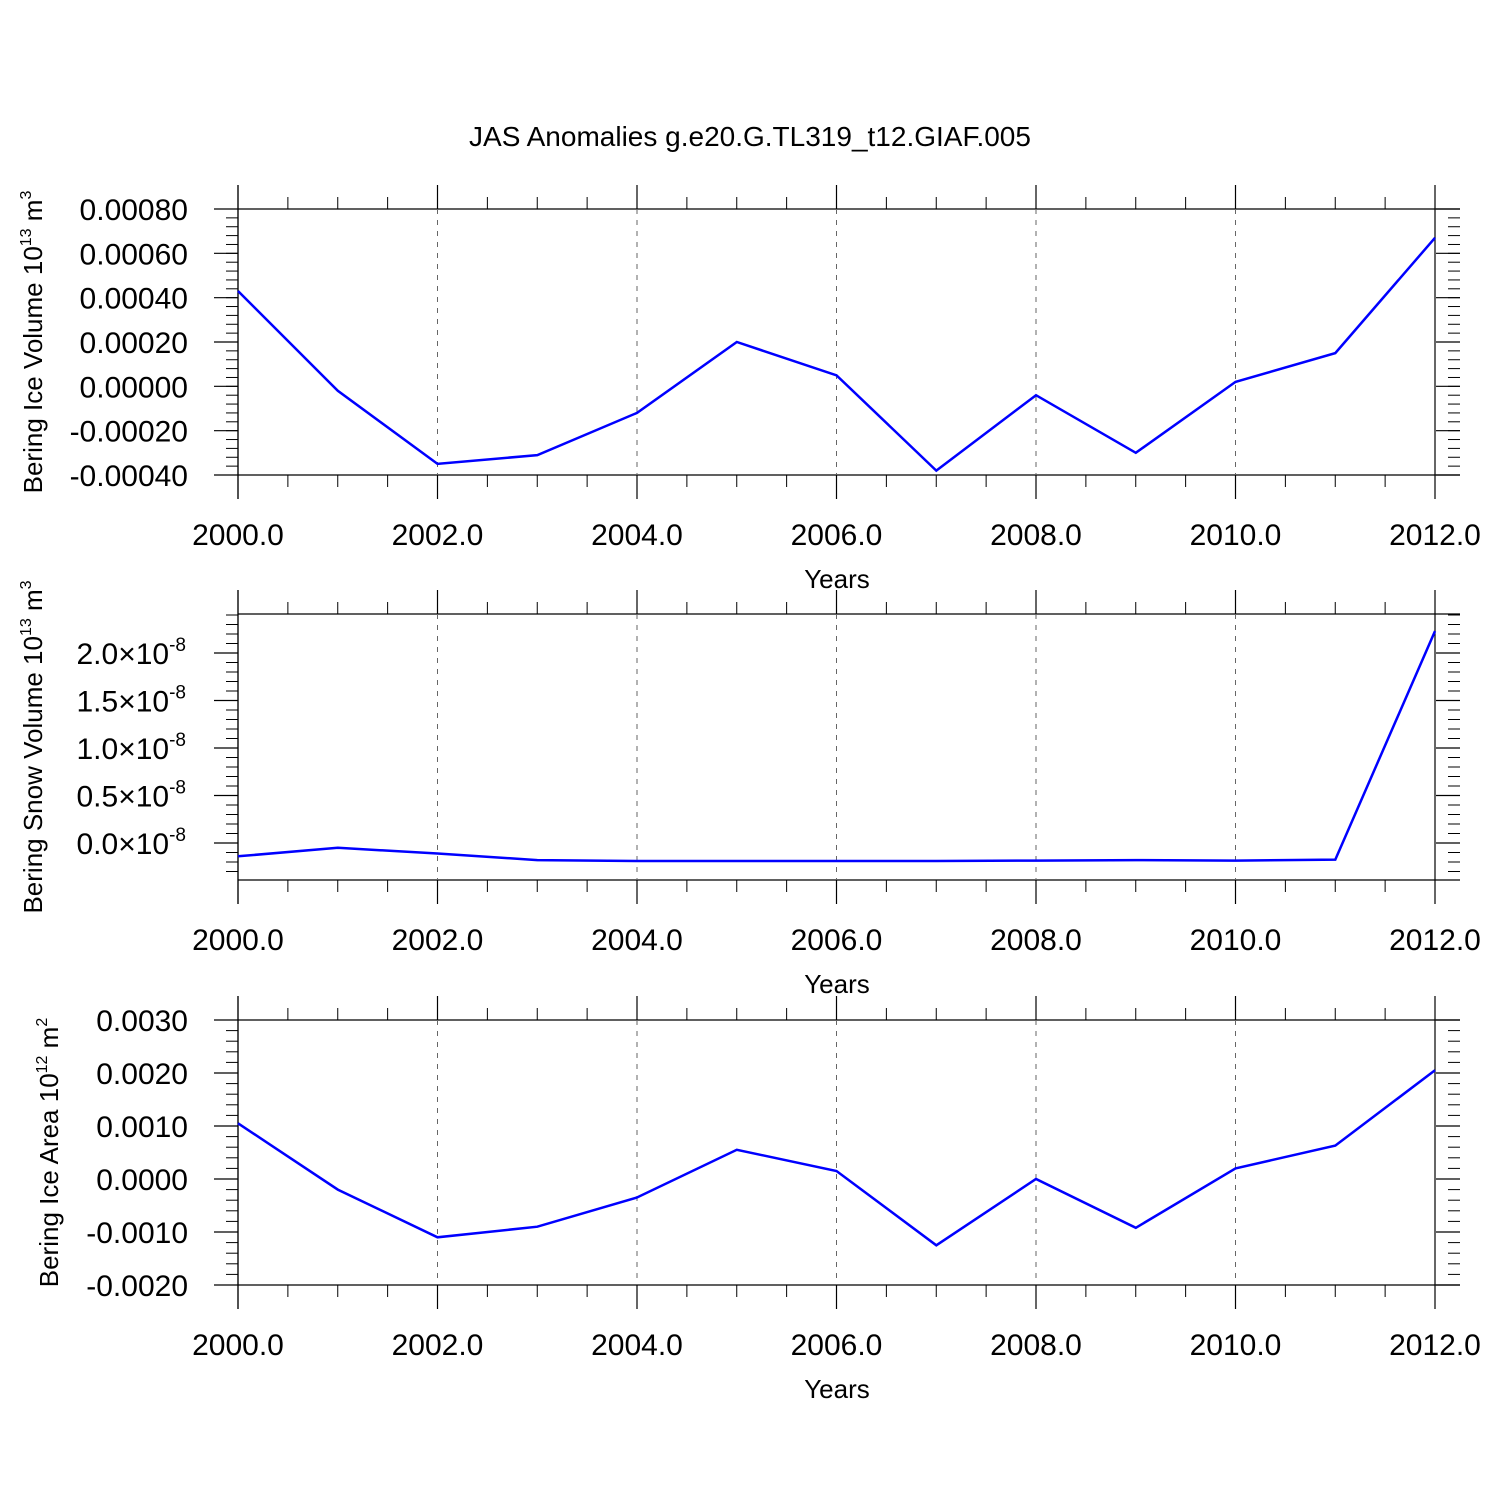  I want to click on y-tick-label: 0.00060, so click(134, 254).